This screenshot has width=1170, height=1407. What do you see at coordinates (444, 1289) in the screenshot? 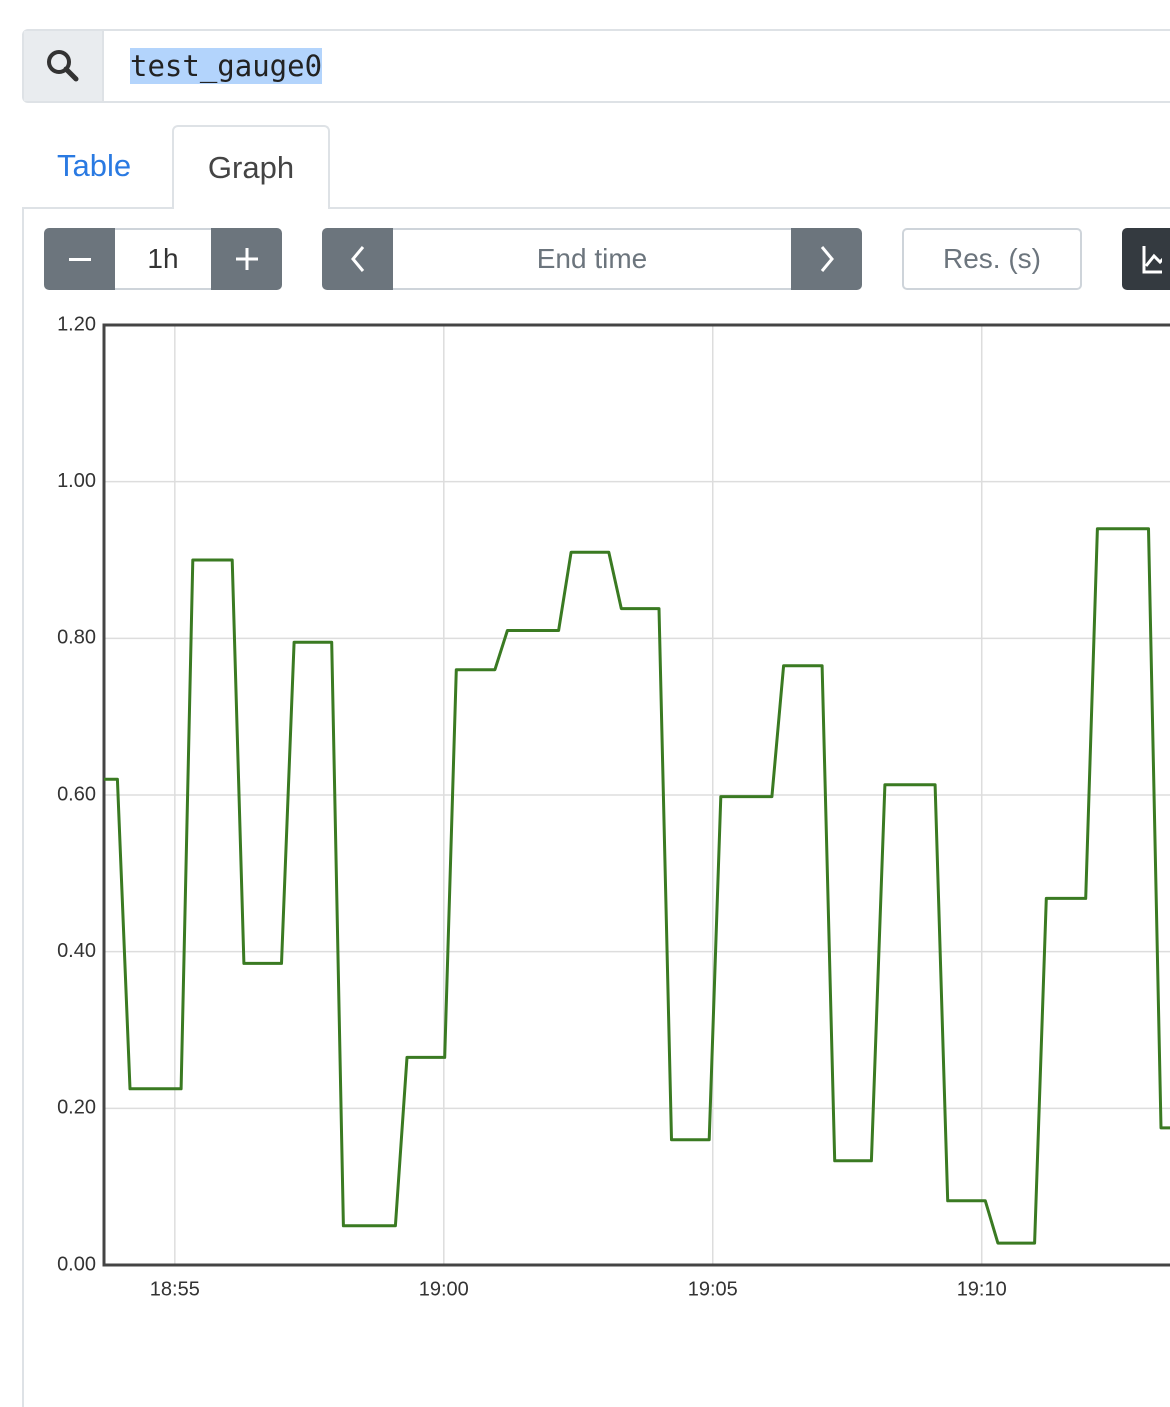
I see `x-tick-label: 19:00` at bounding box center [444, 1289].